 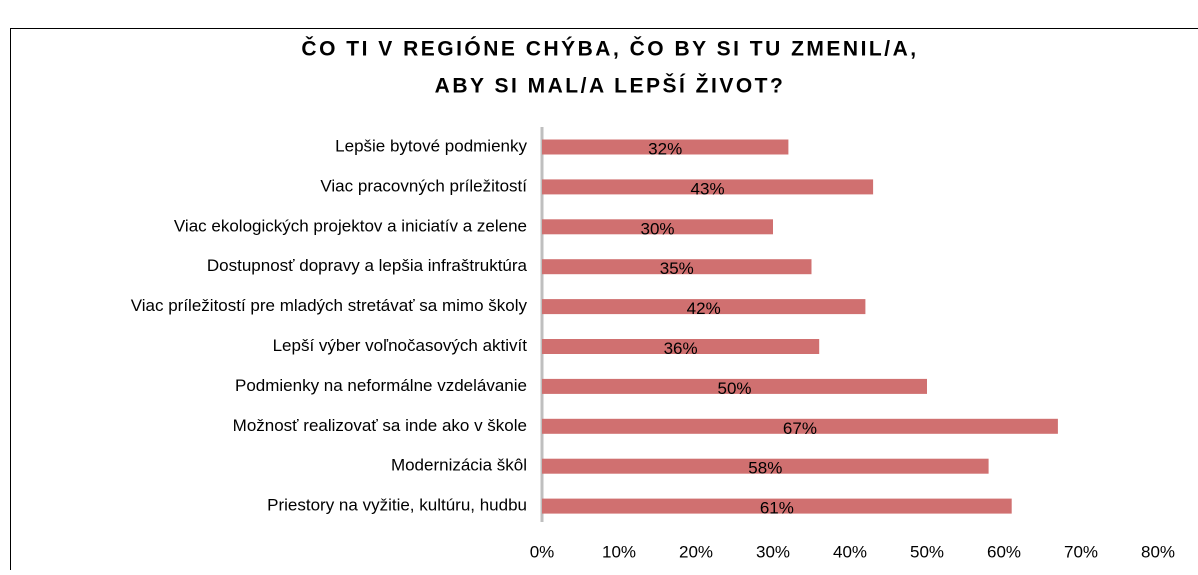 What do you see at coordinates (777, 508) in the screenshot?
I see `data-label: 61%` at bounding box center [777, 508].